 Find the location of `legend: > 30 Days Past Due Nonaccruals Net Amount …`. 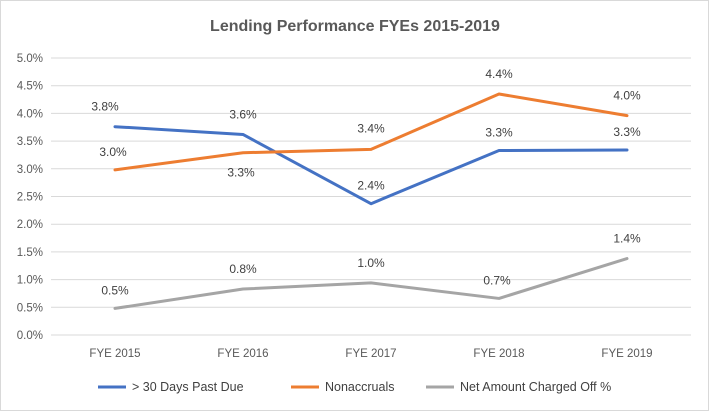

legend: > 30 Days Past Due Nonaccruals Net Amount … is located at coordinates (354, 387).